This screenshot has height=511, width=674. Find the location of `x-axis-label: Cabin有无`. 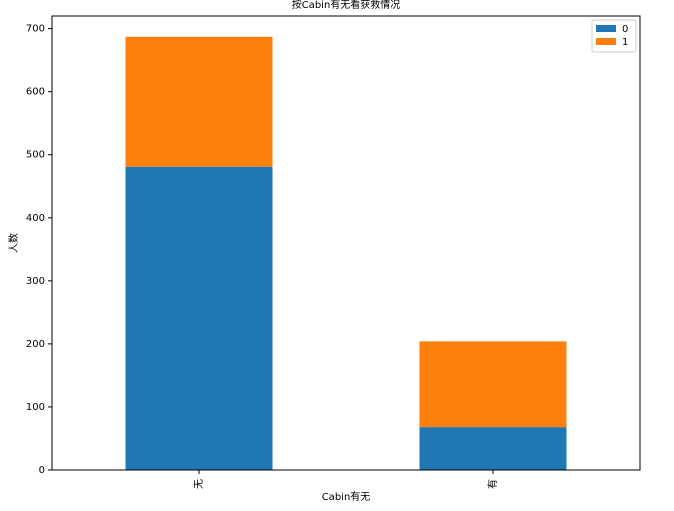

x-axis-label: Cabin有无 is located at coordinates (346, 496).